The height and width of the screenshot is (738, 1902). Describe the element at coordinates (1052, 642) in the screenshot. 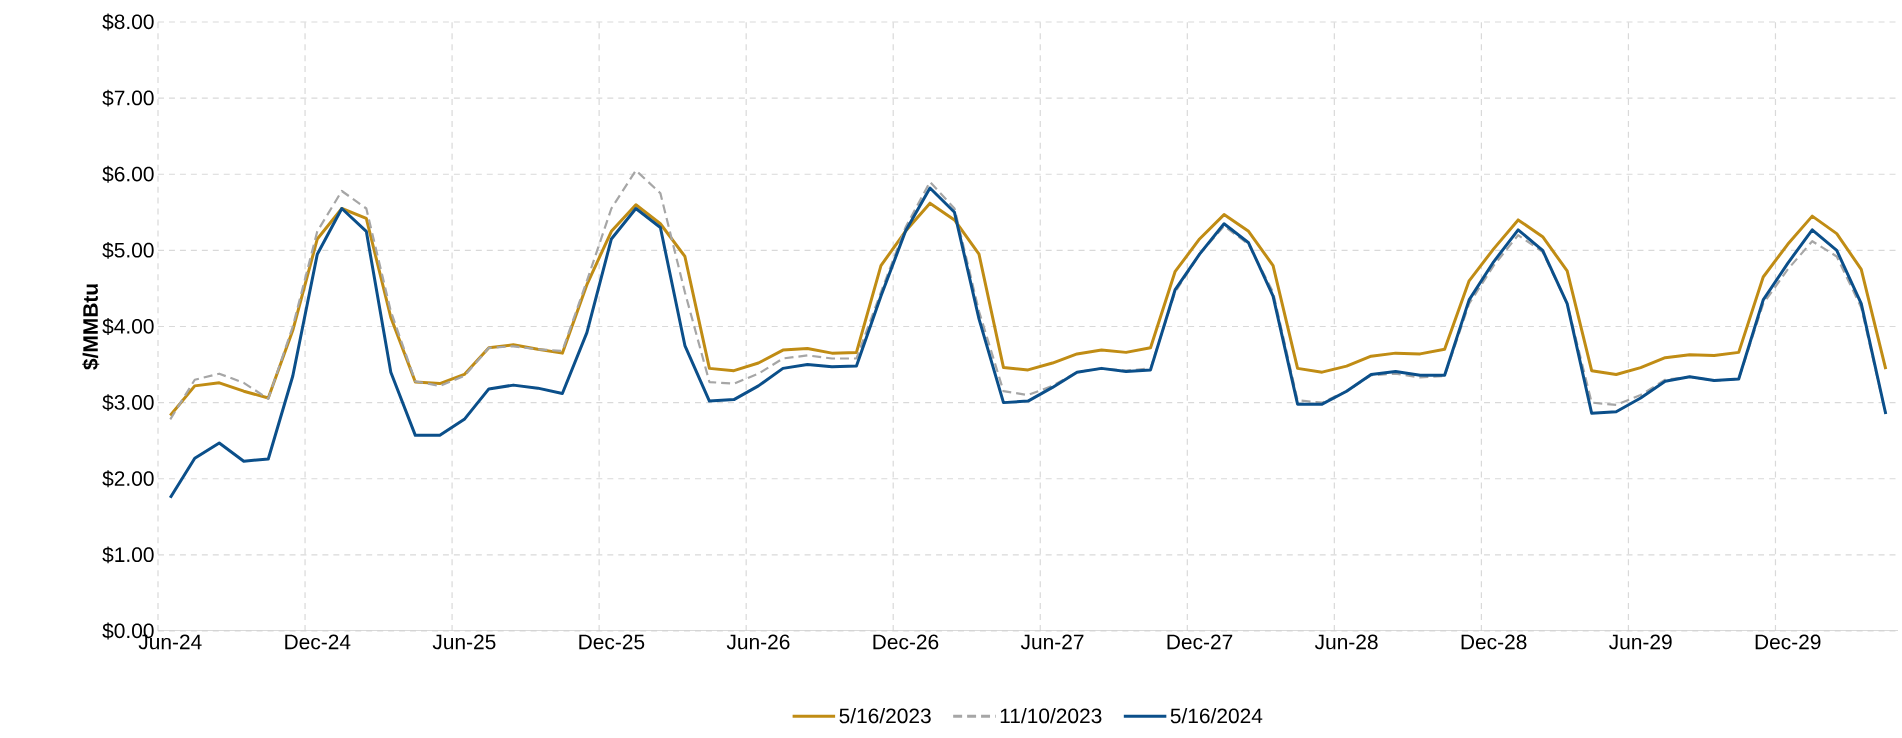

I see `x-tick-label: Jun-27` at that location.